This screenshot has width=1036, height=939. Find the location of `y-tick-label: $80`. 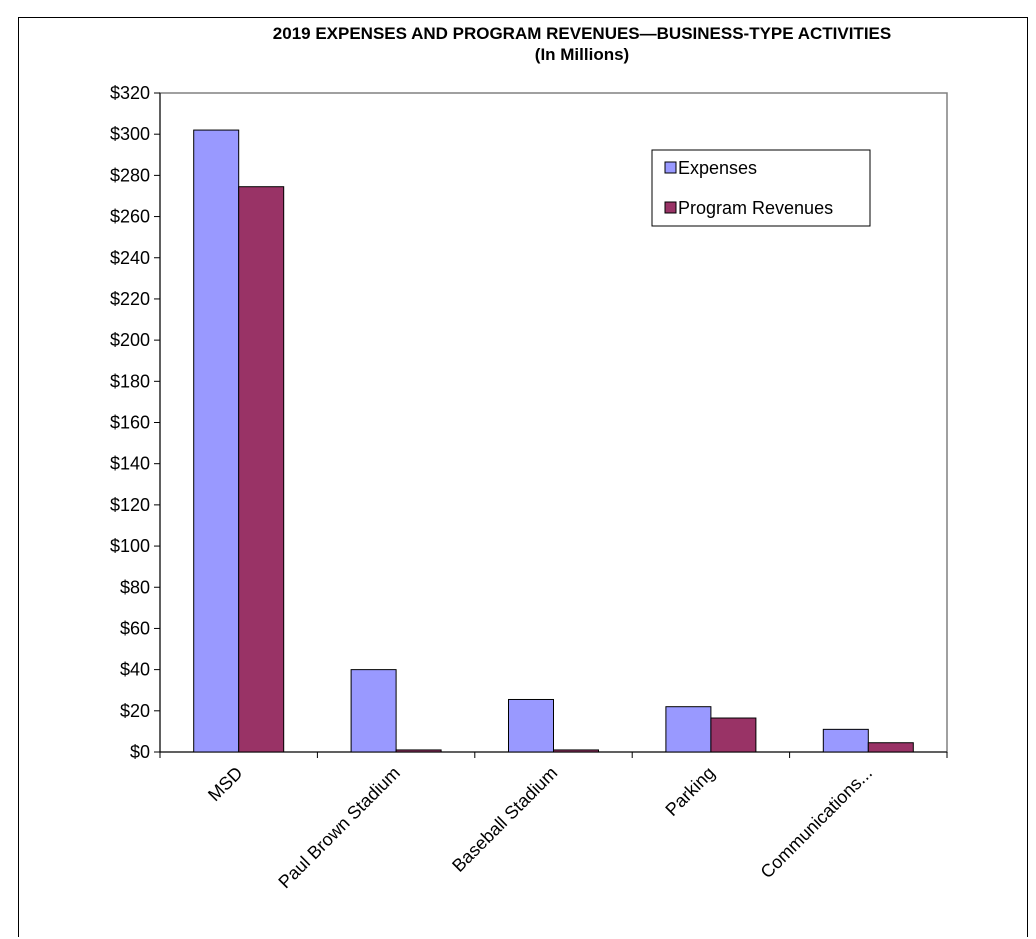

y-tick-label: $80 is located at coordinates (135, 587).